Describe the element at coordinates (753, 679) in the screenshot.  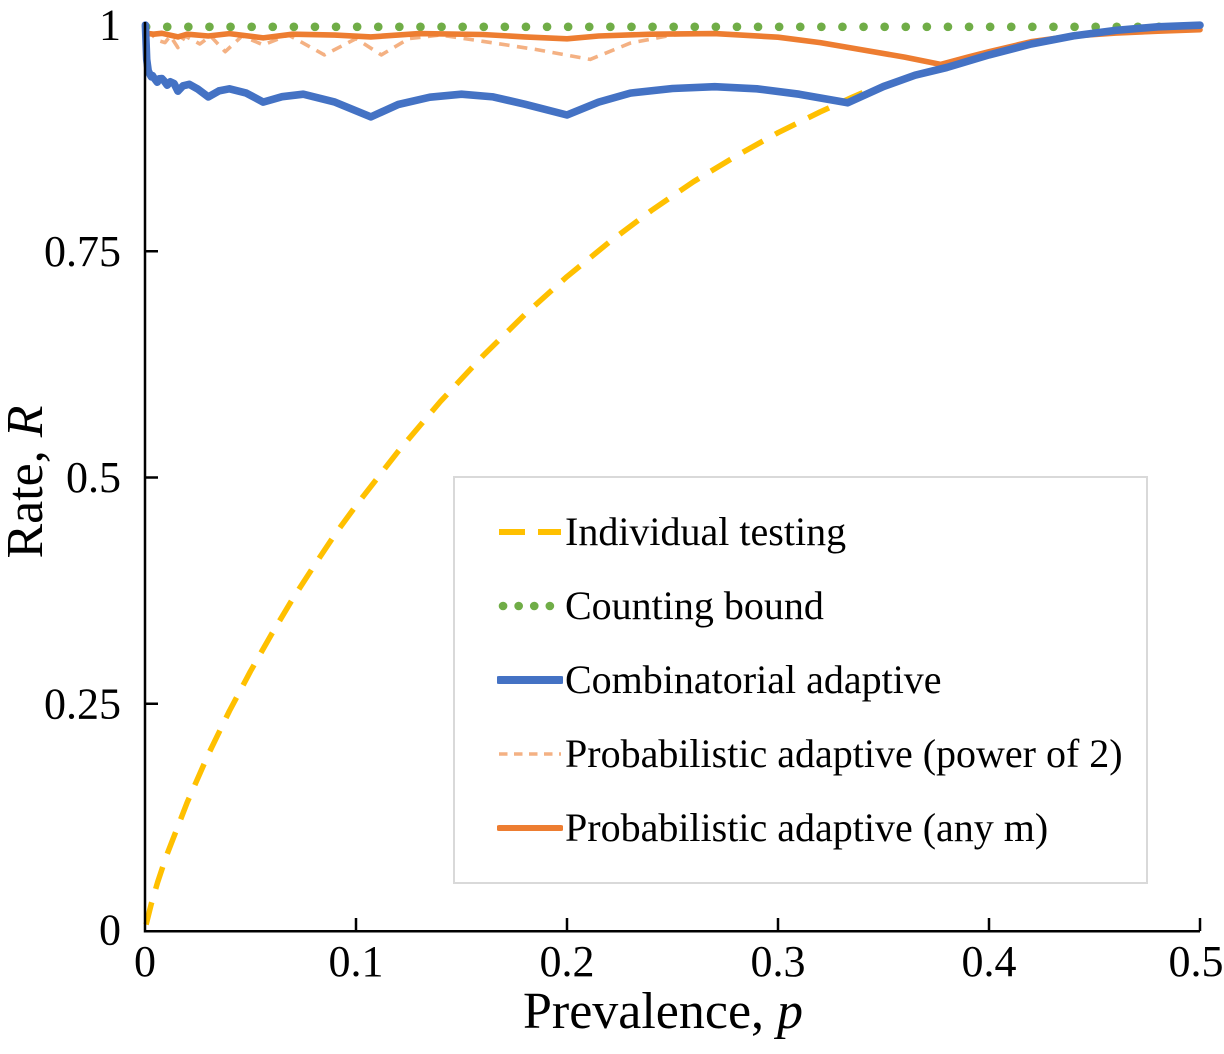
I see `legend-label: Combinatorial adaptive` at that location.